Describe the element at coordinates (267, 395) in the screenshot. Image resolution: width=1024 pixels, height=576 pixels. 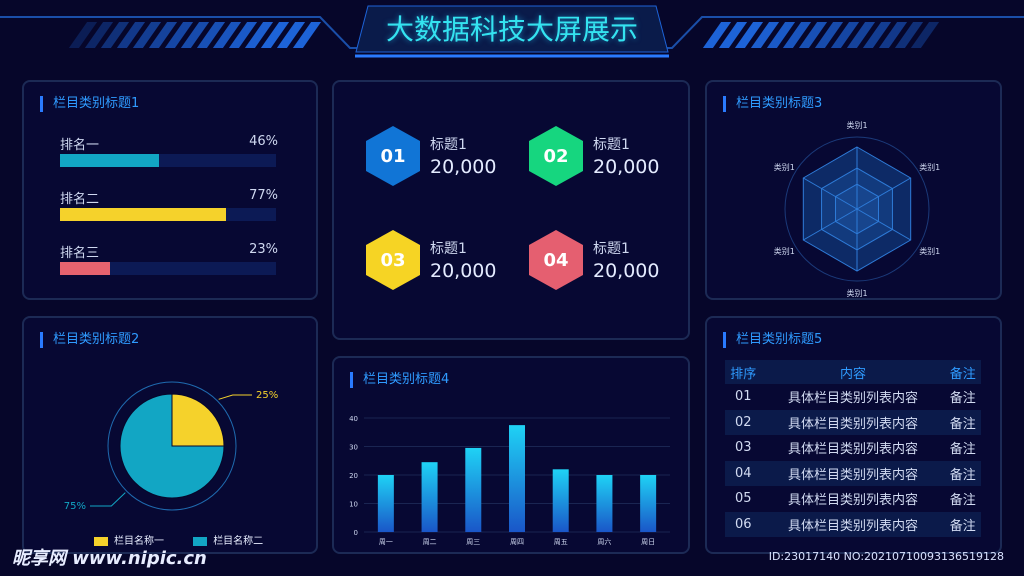
I see `pie-label: 25%` at that location.